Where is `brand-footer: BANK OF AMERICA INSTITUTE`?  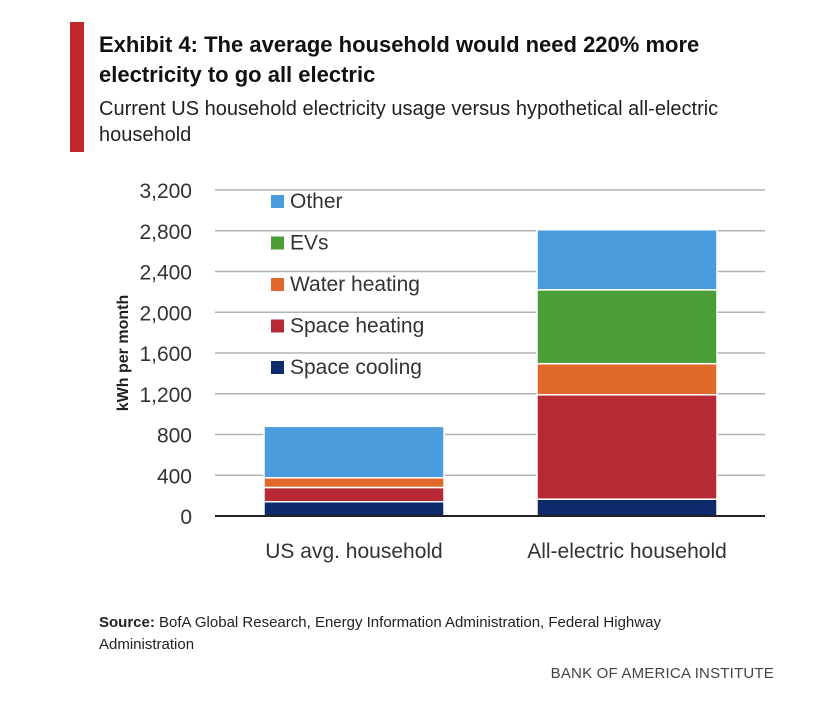 brand-footer: BANK OF AMERICA INSTITUTE is located at coordinates (662, 673).